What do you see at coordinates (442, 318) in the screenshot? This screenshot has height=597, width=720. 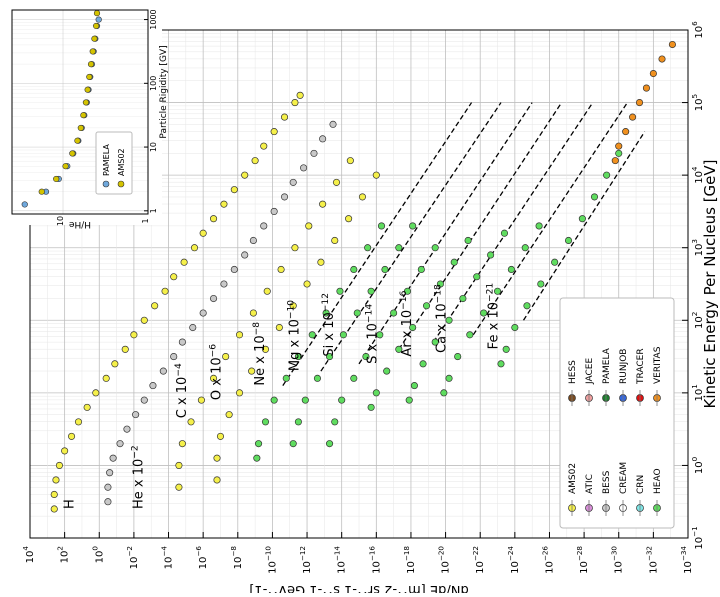 I see `series-label: Ca x 10−18` at bounding box center [442, 318].